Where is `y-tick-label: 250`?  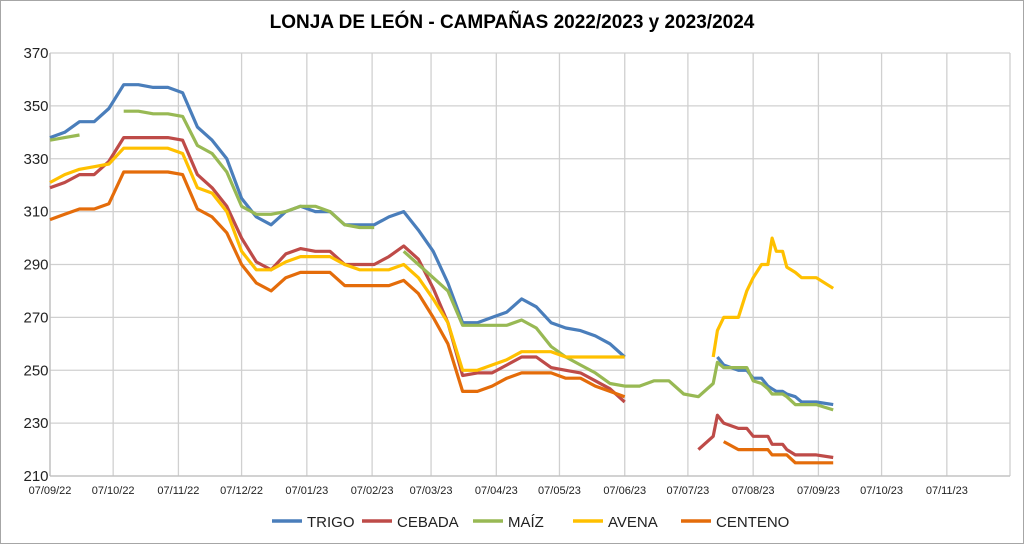
y-tick-label: 250 is located at coordinates (35, 370).